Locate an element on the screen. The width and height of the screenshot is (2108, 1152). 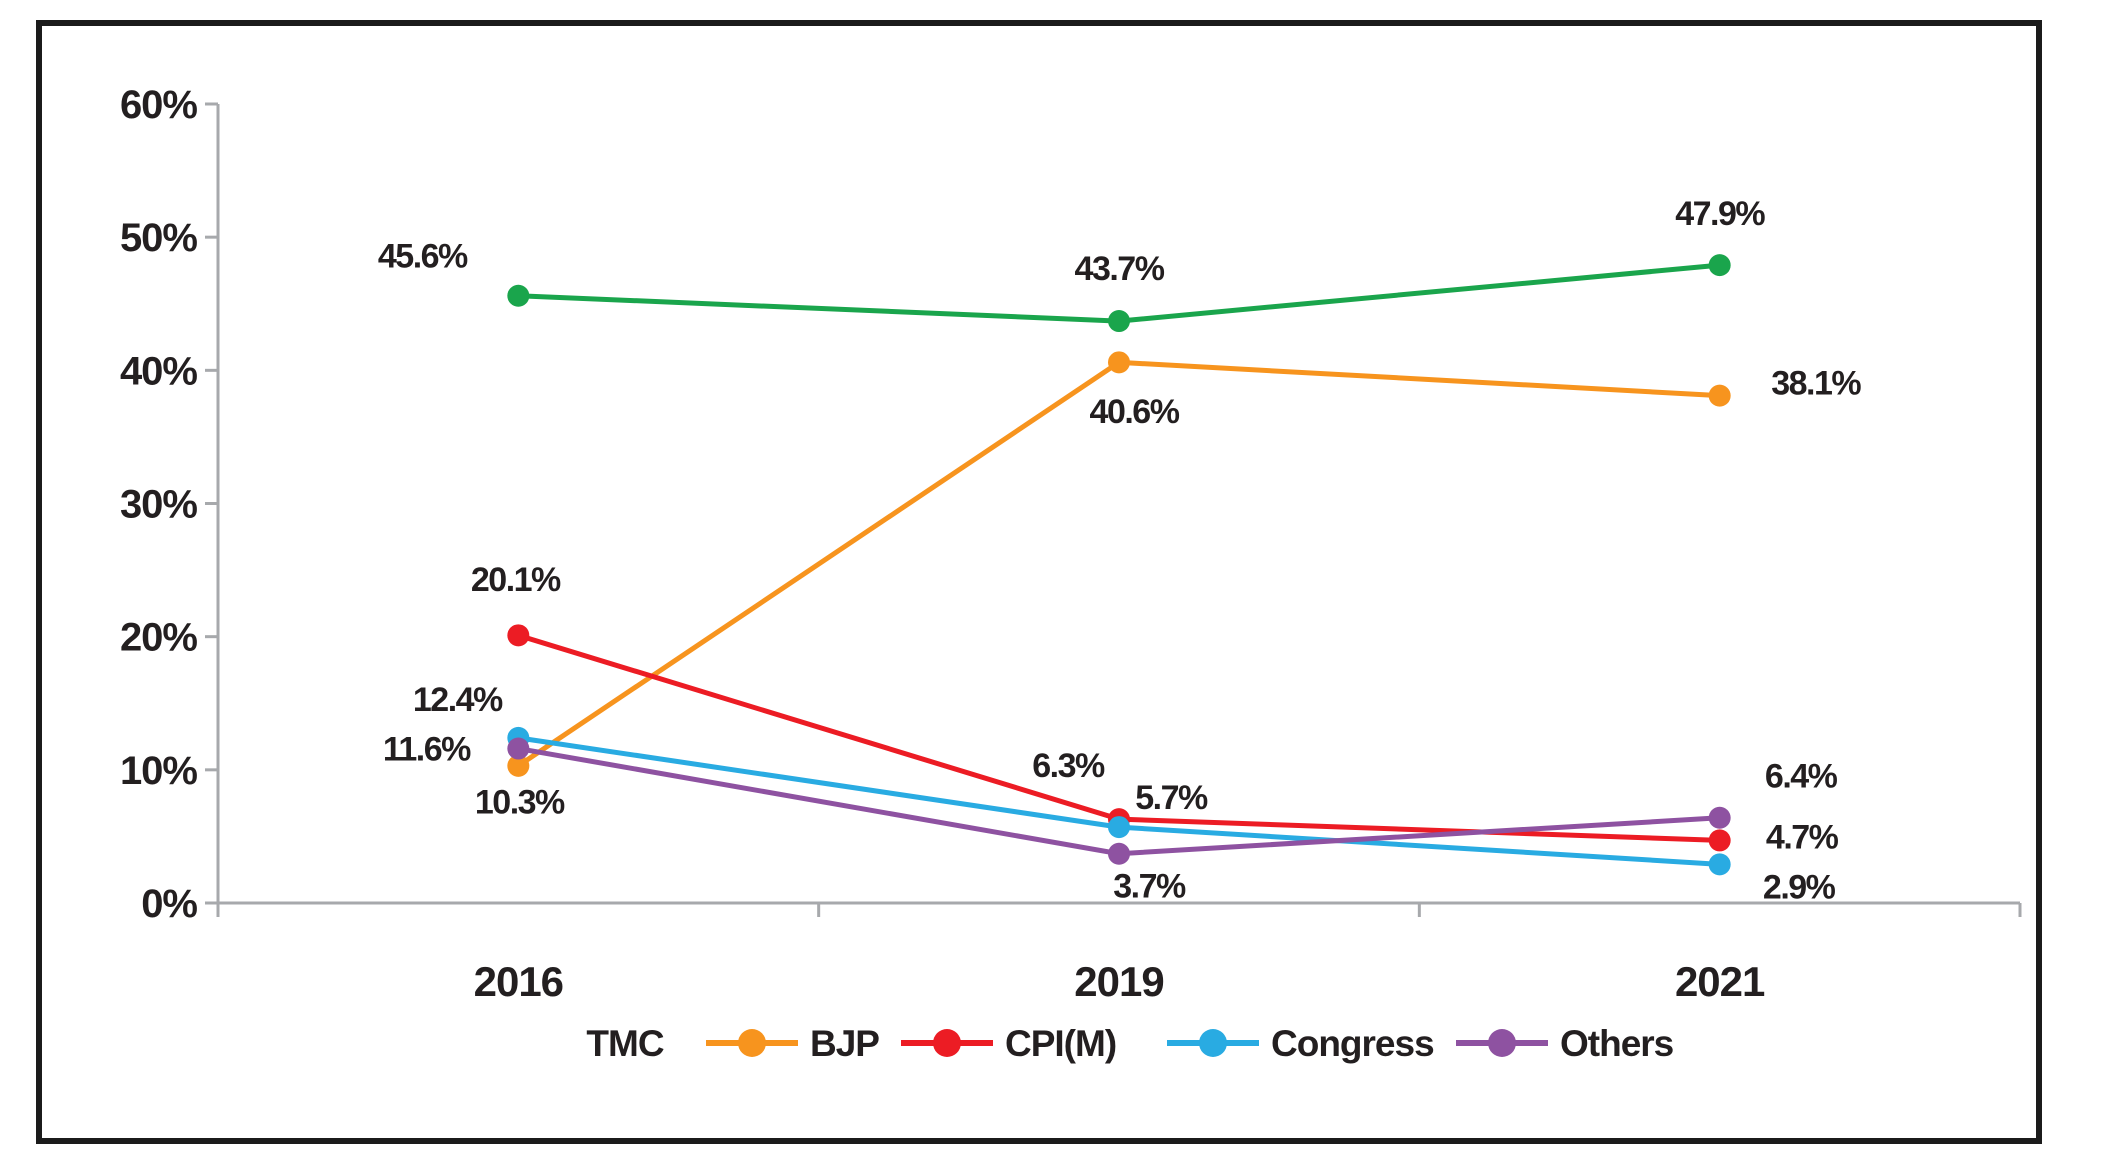
data-point-cpi-m-2021 is located at coordinates (1719, 840).